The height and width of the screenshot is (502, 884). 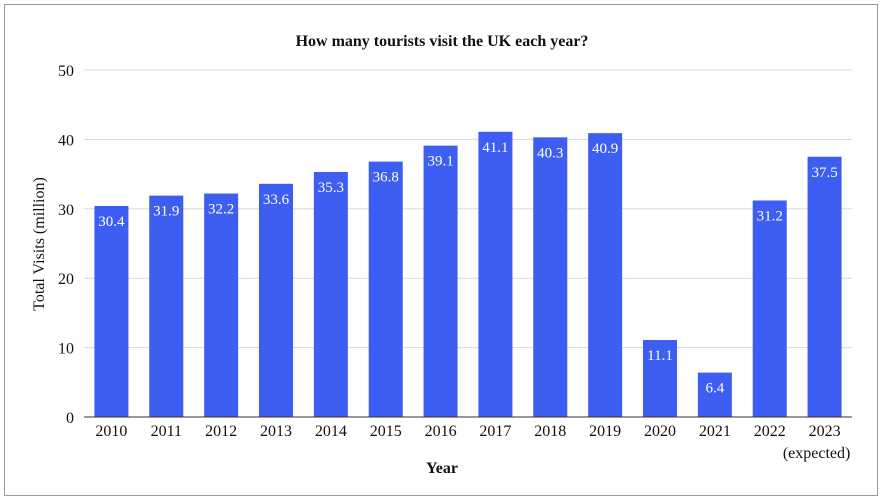 I want to click on x-tick-label: 2017, so click(x=495, y=431).